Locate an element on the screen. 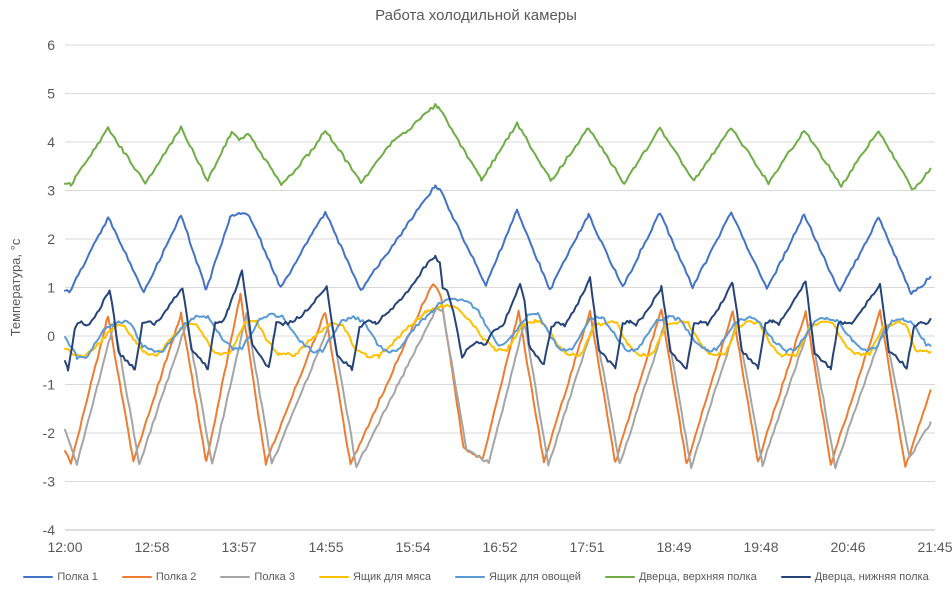 This screenshot has height=600, width=952. y-axis-tick-label: 0 is located at coordinates (51, 336).